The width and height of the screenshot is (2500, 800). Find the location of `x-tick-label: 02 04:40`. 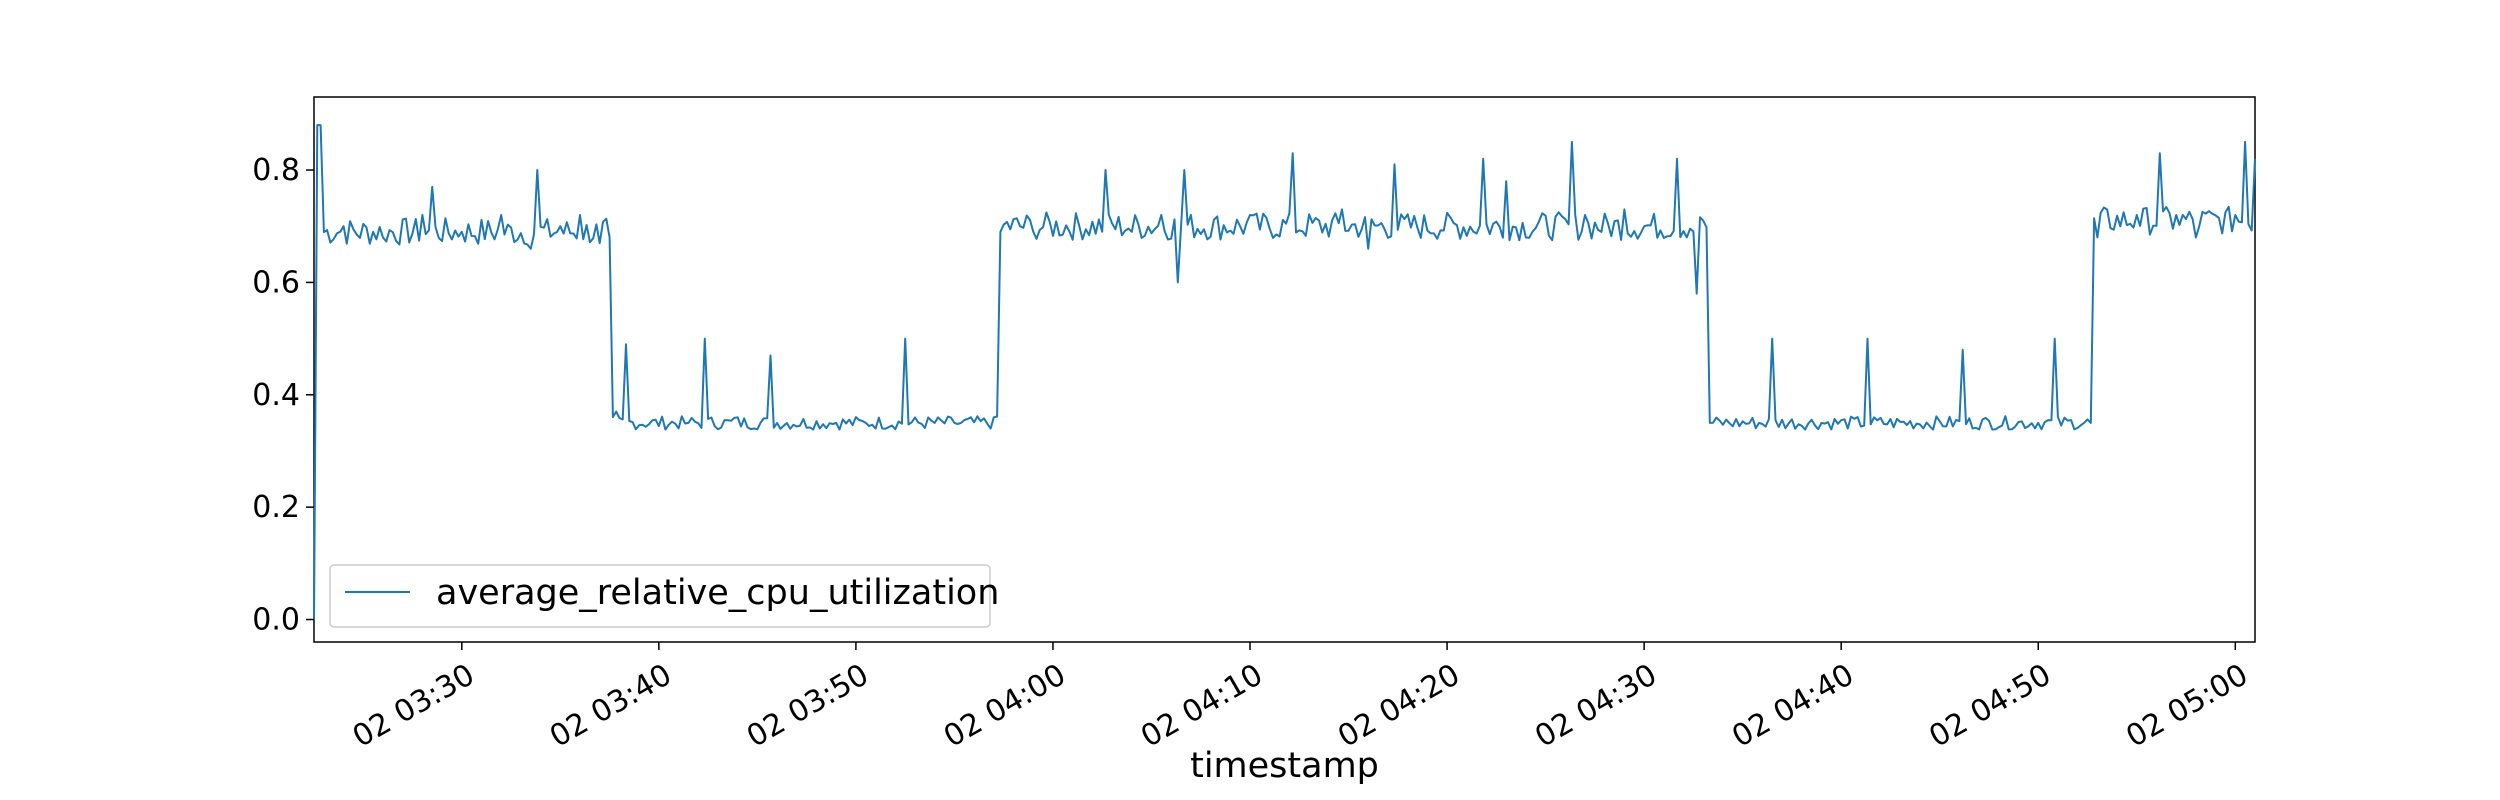

x-tick-label: 02 04:40 is located at coordinates (1793, 705).